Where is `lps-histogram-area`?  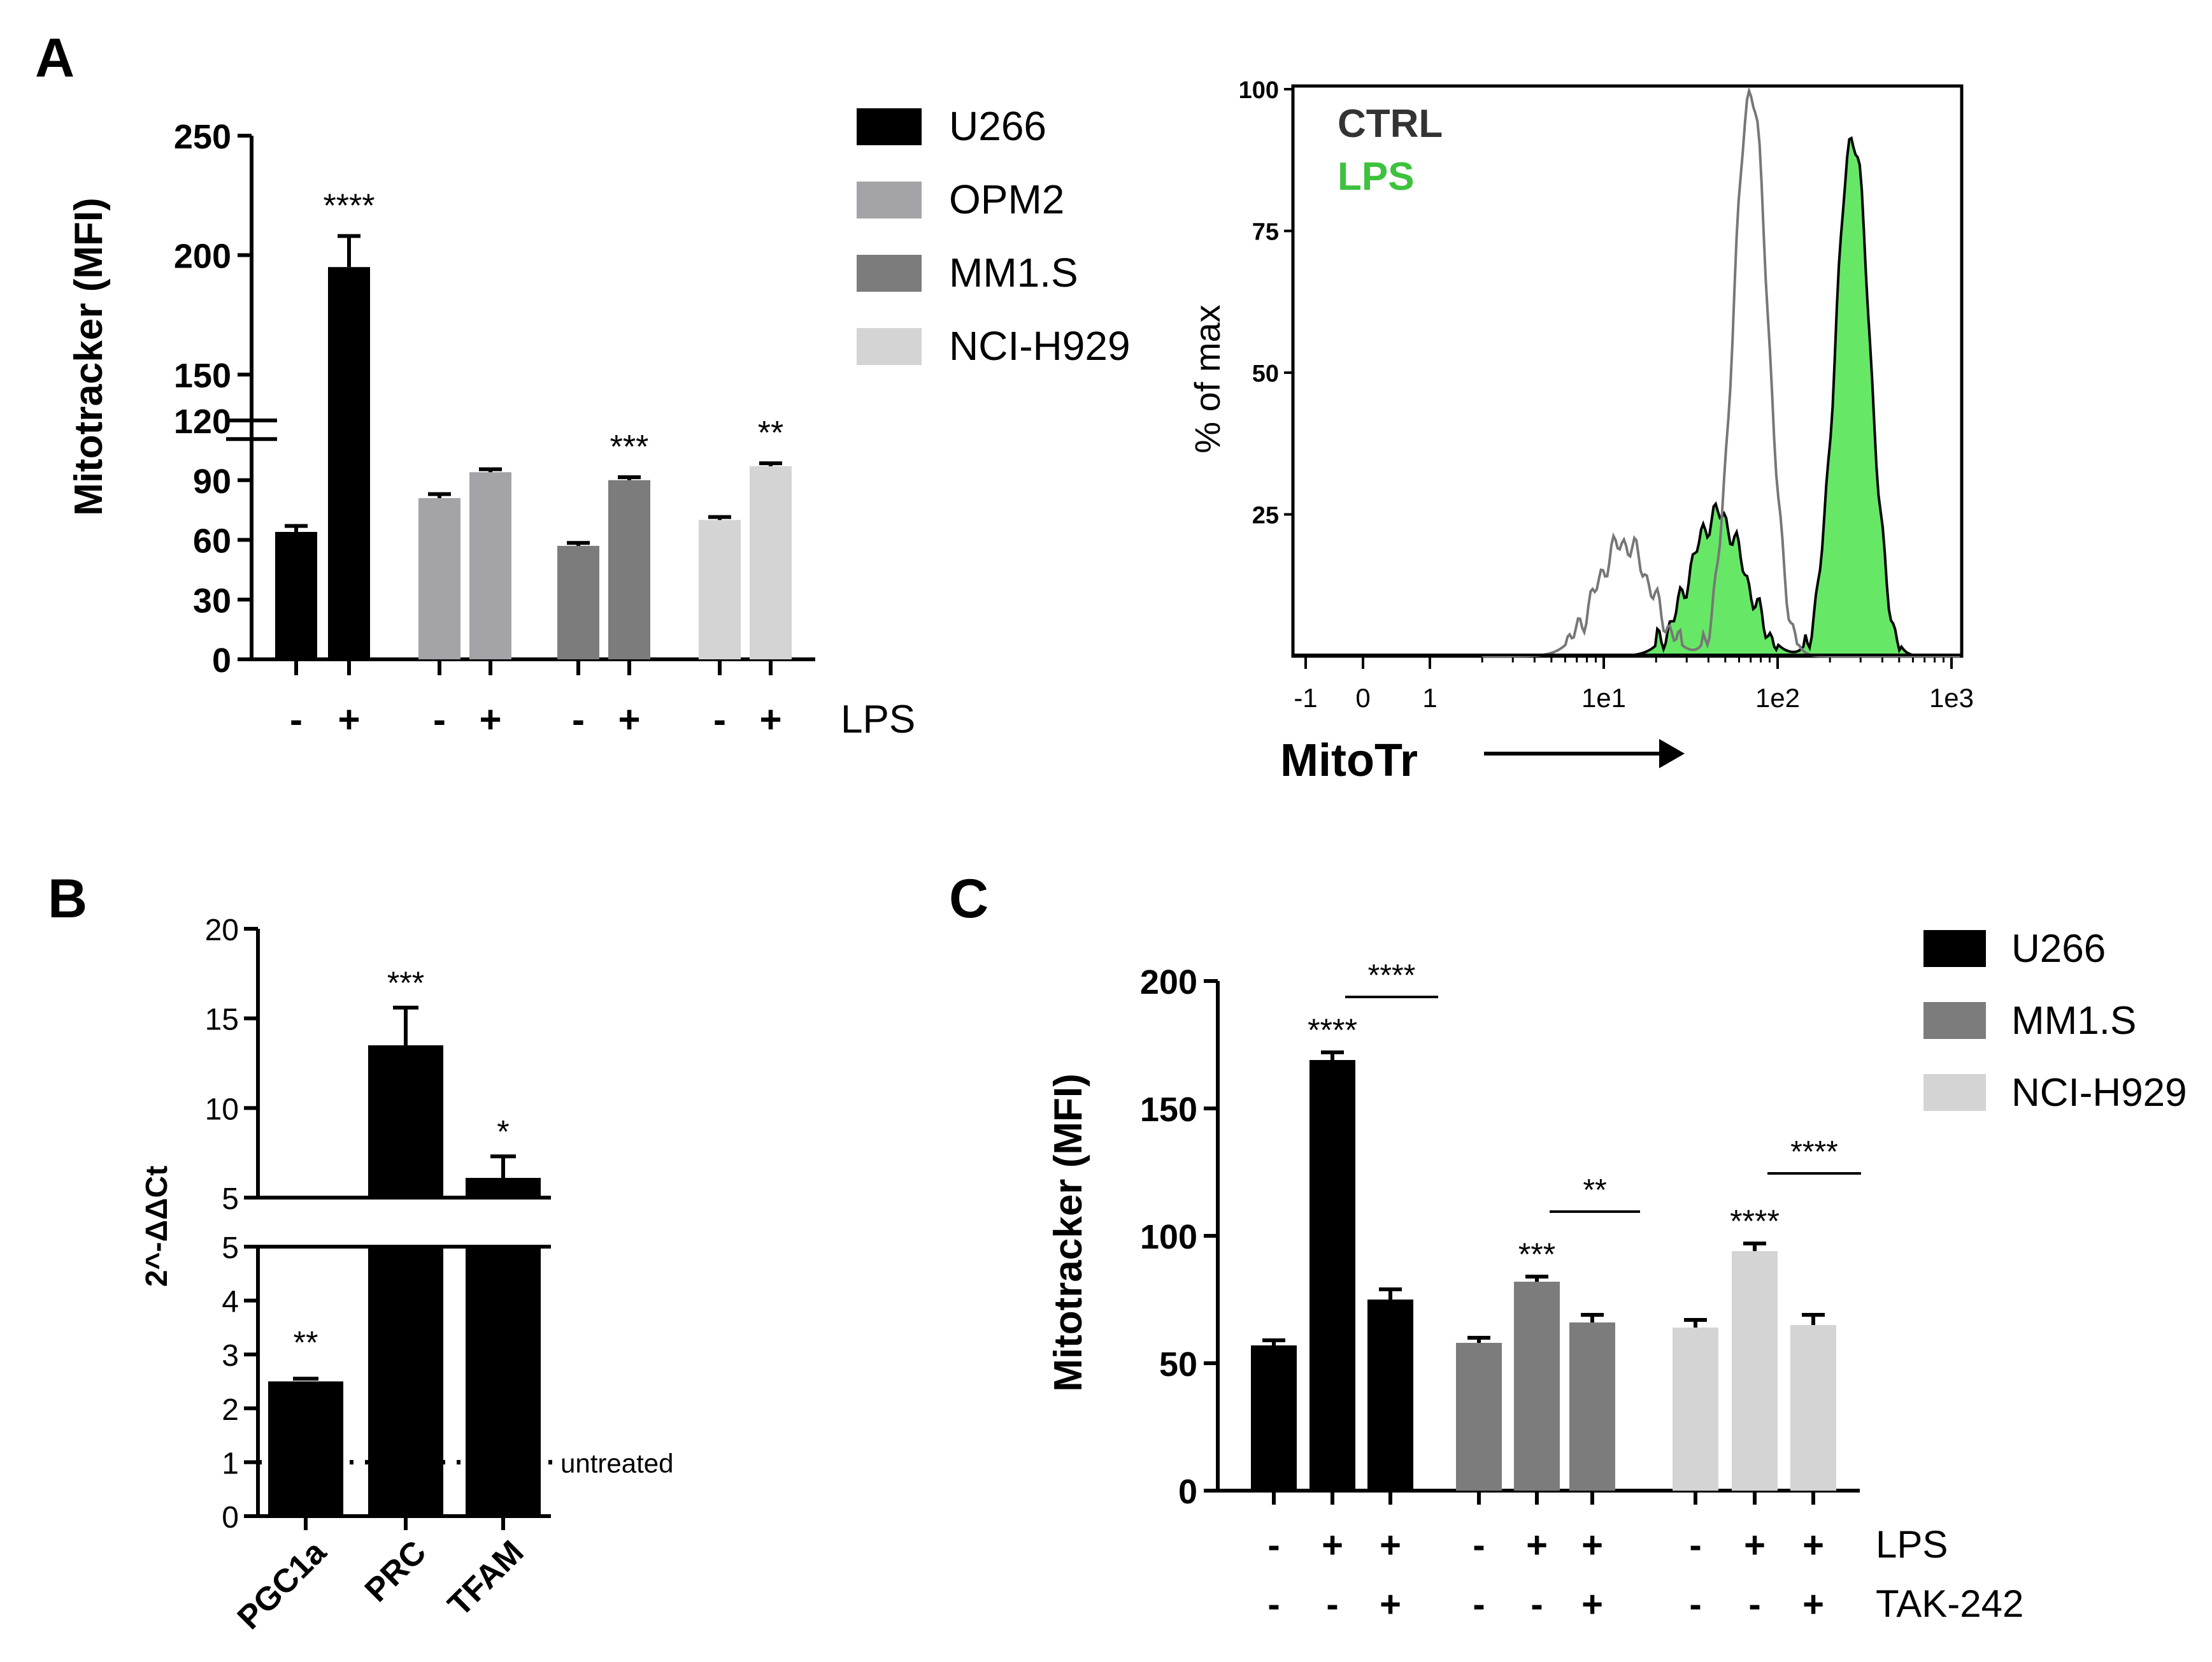
lps-histogram-area is located at coordinates (1720, 398).